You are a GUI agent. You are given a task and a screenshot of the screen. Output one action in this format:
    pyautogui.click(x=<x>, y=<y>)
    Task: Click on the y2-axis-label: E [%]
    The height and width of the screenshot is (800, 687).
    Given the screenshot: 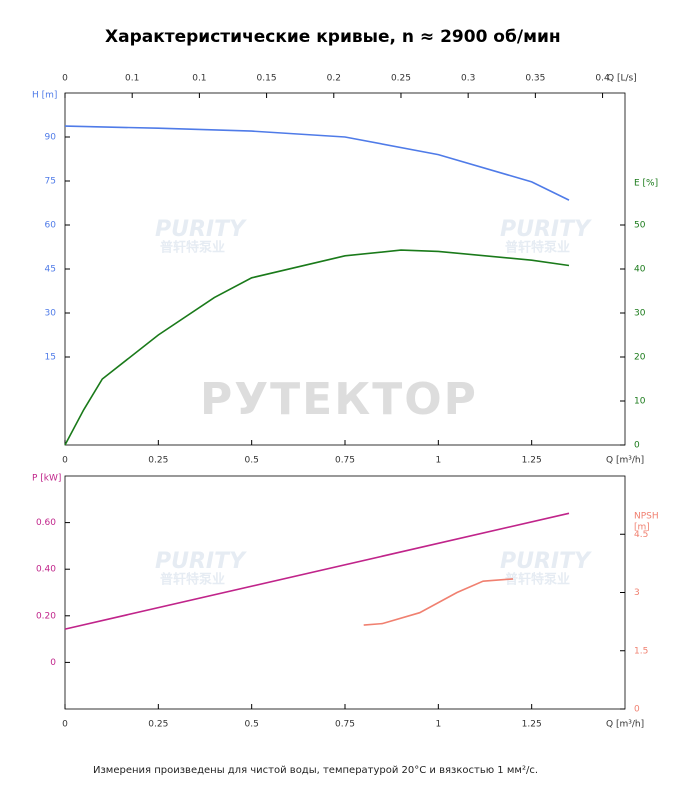 What is the action you would take?
    pyautogui.click(x=646, y=184)
    